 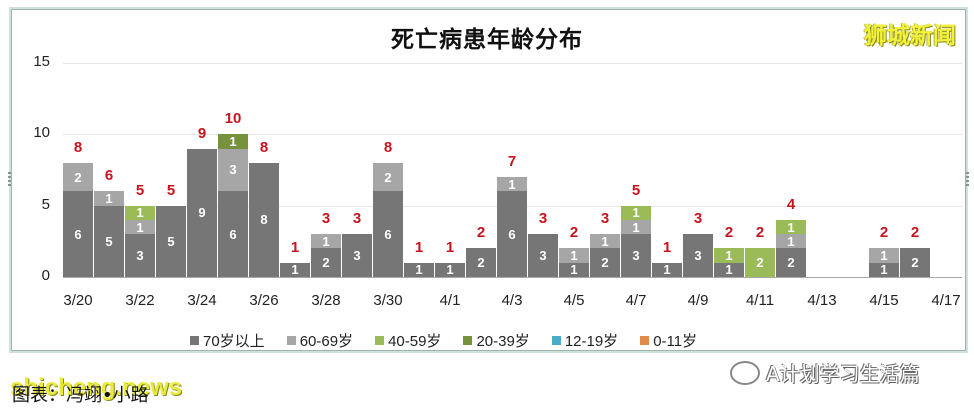 I want to click on x-tick-label: 3/26, so click(x=264, y=300).